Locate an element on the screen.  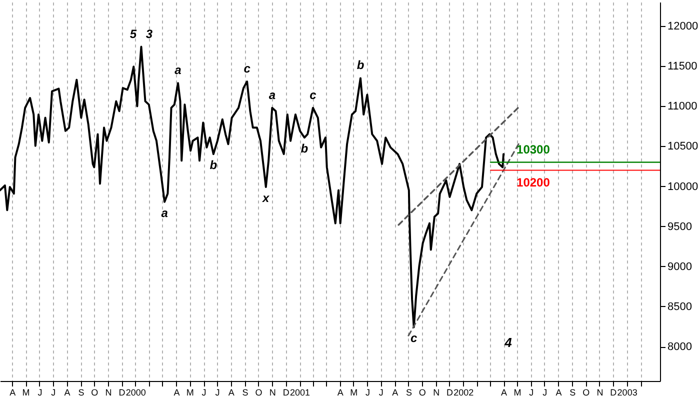
annotation: 3 is located at coordinates (149, 33).